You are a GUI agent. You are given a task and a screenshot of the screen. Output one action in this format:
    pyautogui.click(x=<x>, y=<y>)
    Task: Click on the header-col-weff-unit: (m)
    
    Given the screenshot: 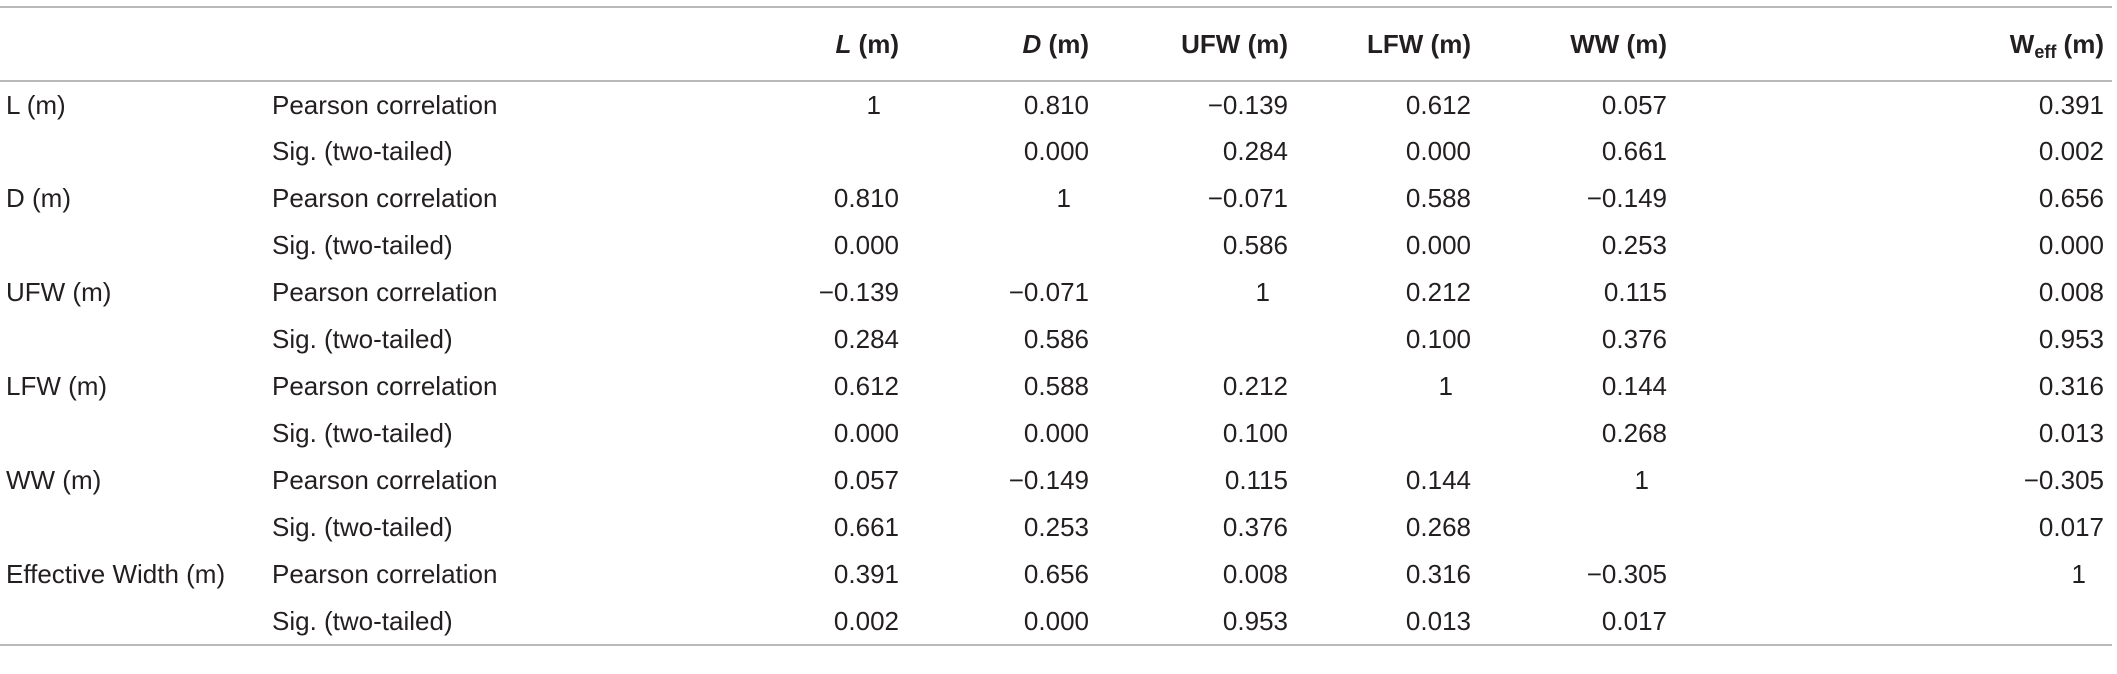 What is the action you would take?
    pyautogui.click(x=2080, y=43)
    